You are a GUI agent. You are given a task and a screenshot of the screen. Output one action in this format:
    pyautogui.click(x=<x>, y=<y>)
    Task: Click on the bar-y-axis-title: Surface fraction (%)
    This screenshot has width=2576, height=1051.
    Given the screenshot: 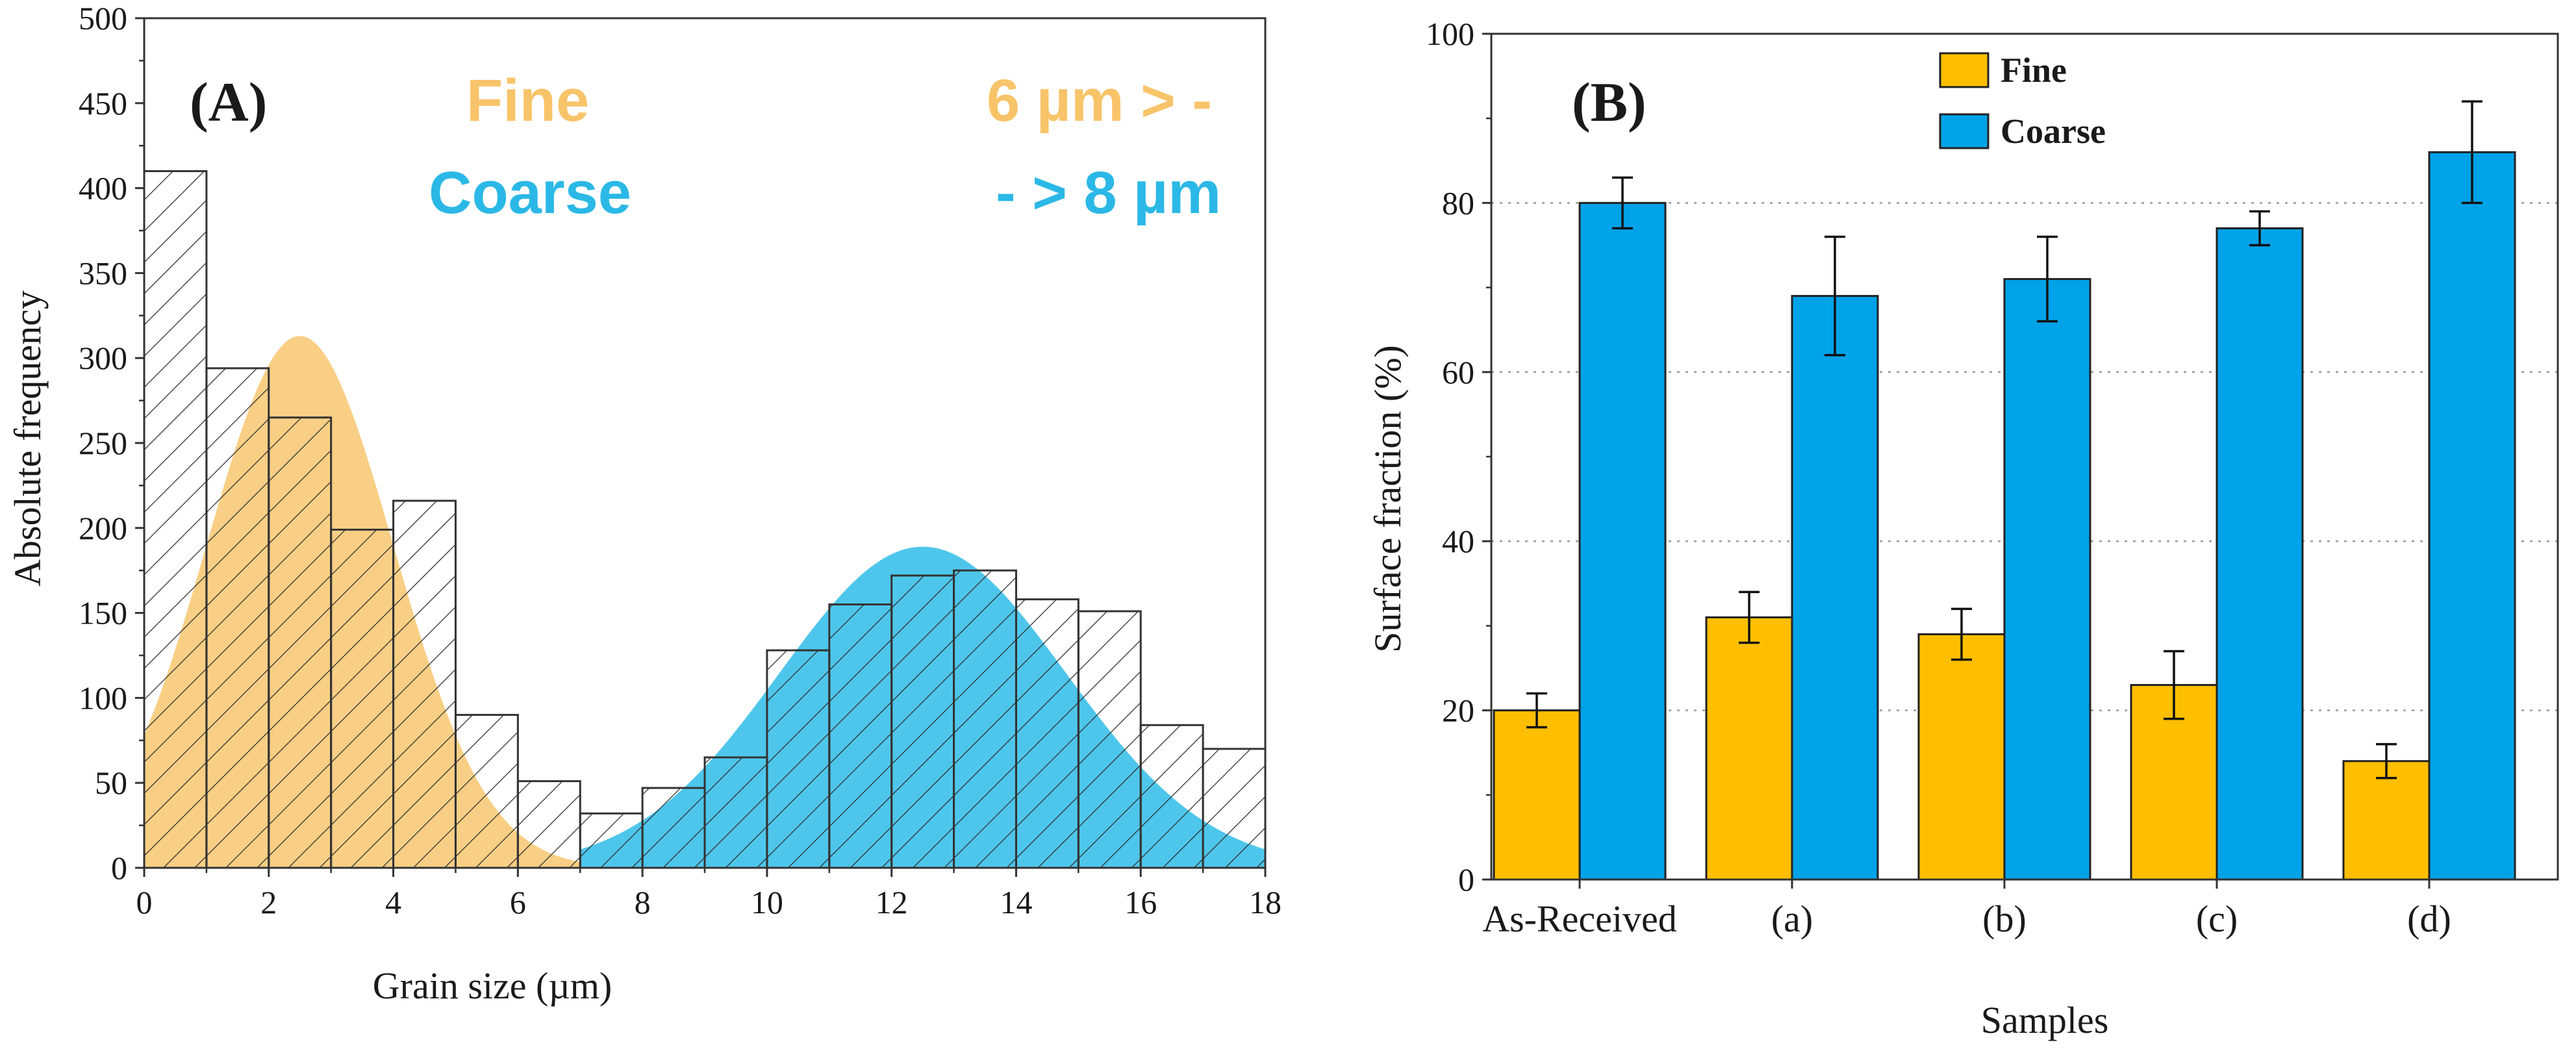 What is the action you would take?
    pyautogui.click(x=1388, y=499)
    